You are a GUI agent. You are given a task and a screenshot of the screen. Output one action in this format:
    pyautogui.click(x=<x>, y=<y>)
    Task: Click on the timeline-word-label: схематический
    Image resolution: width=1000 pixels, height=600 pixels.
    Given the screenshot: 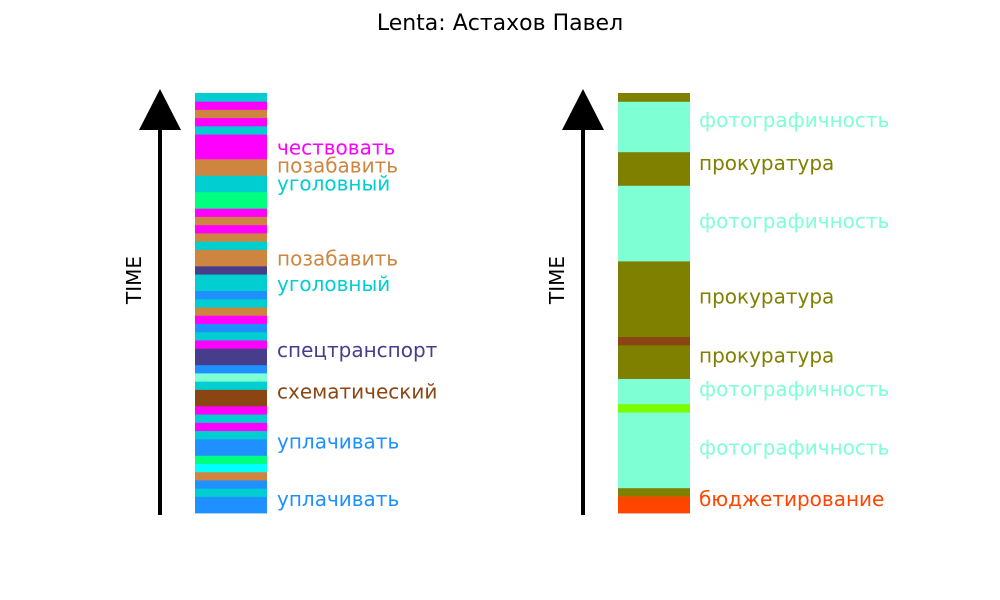 What is the action you would take?
    pyautogui.click(x=357, y=391)
    